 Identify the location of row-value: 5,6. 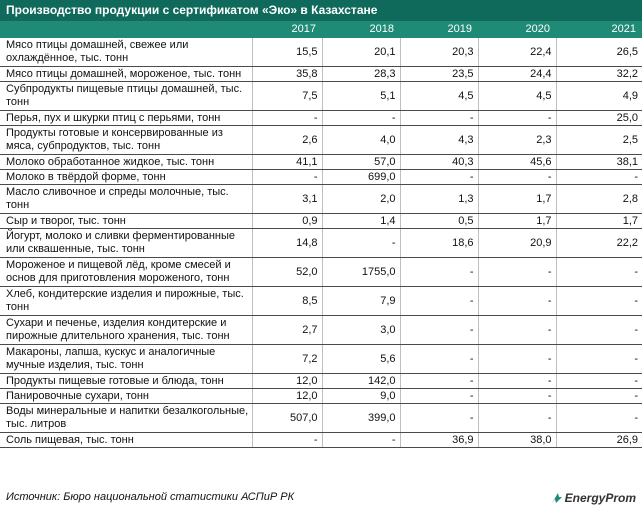
(360, 359).